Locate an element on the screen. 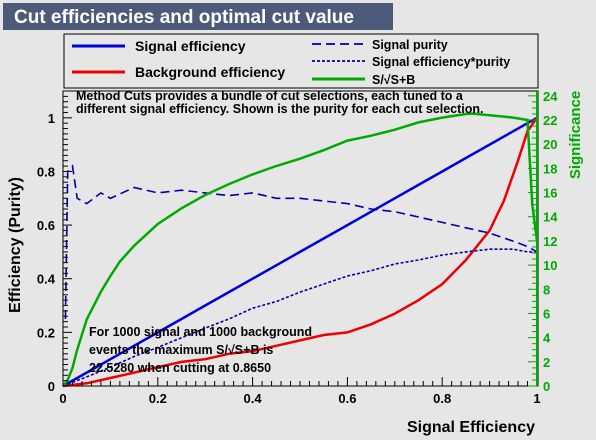 The width and height of the screenshot is (596, 440). y2-tick-label-10: 20 is located at coordinates (550, 144).